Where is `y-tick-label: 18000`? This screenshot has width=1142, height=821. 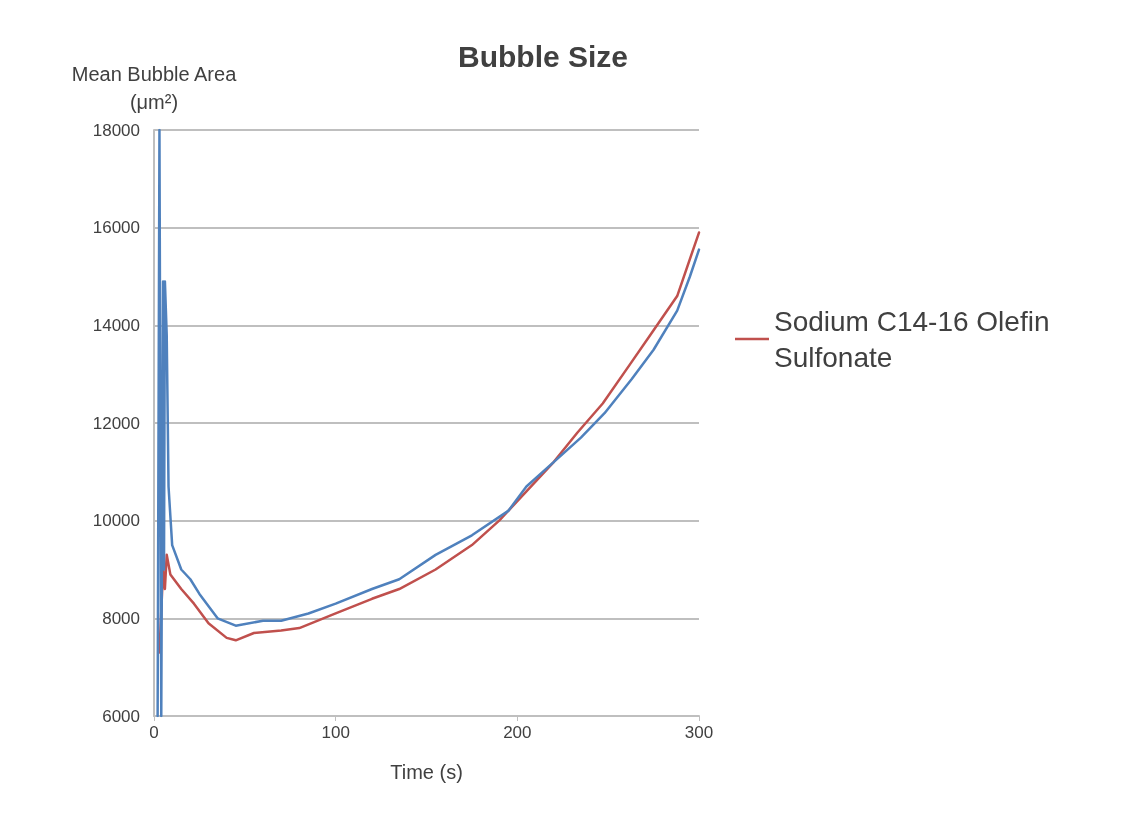 y-tick-label: 18000 is located at coordinates (116, 130).